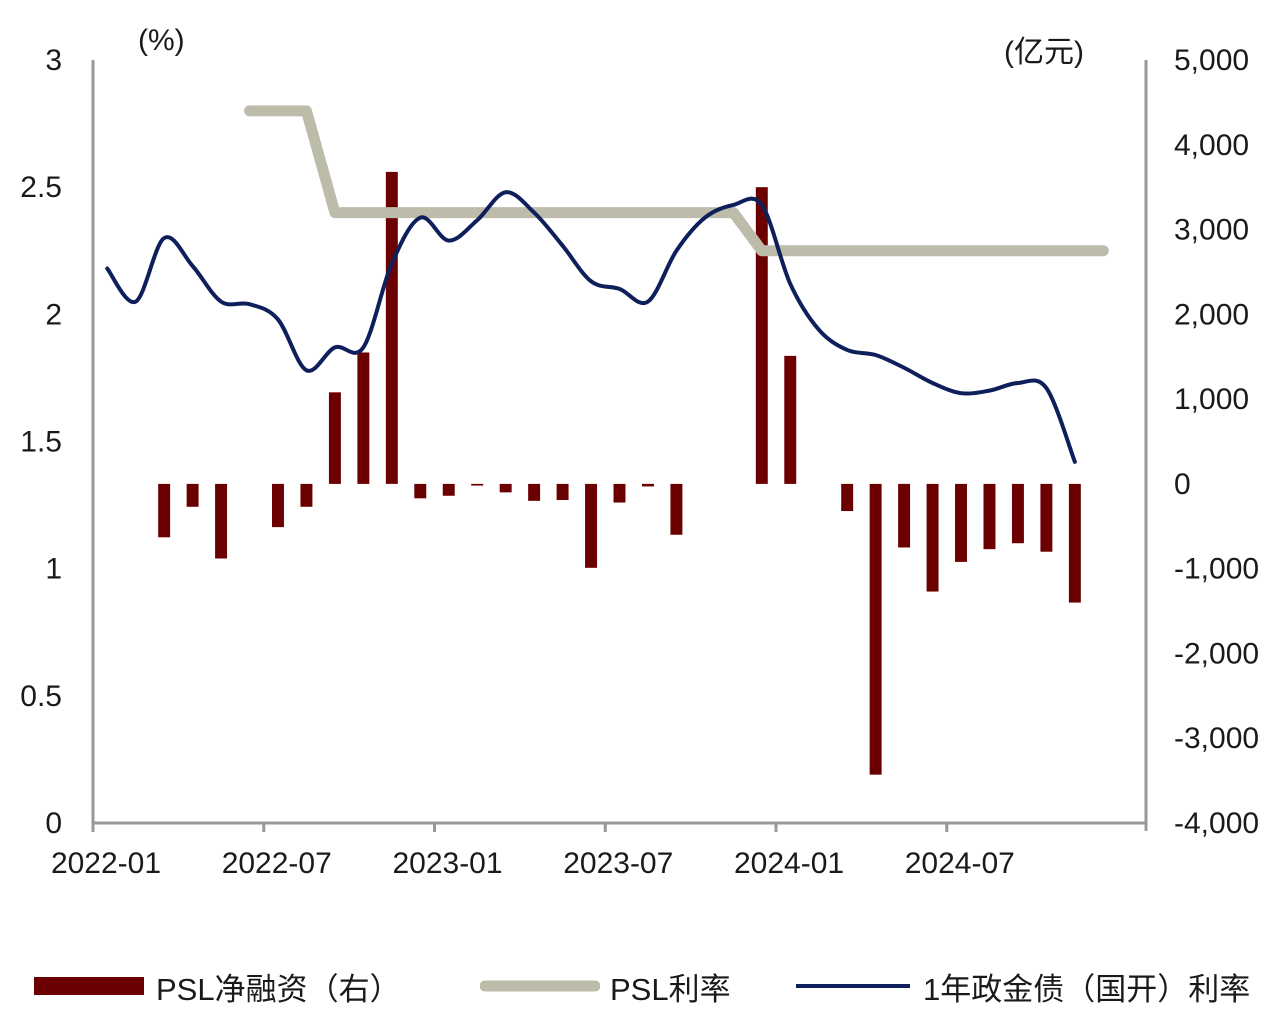  I want to click on x-axis-tick-label: 2022-01, so click(106, 863).